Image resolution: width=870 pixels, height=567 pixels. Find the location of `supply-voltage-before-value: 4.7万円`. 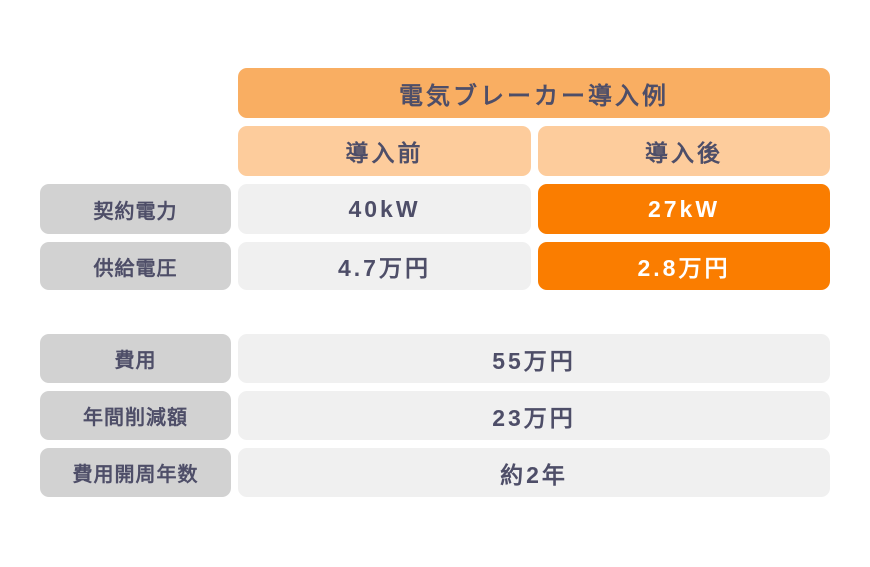

supply-voltage-before-value: 4.7万円 is located at coordinates (384, 266).